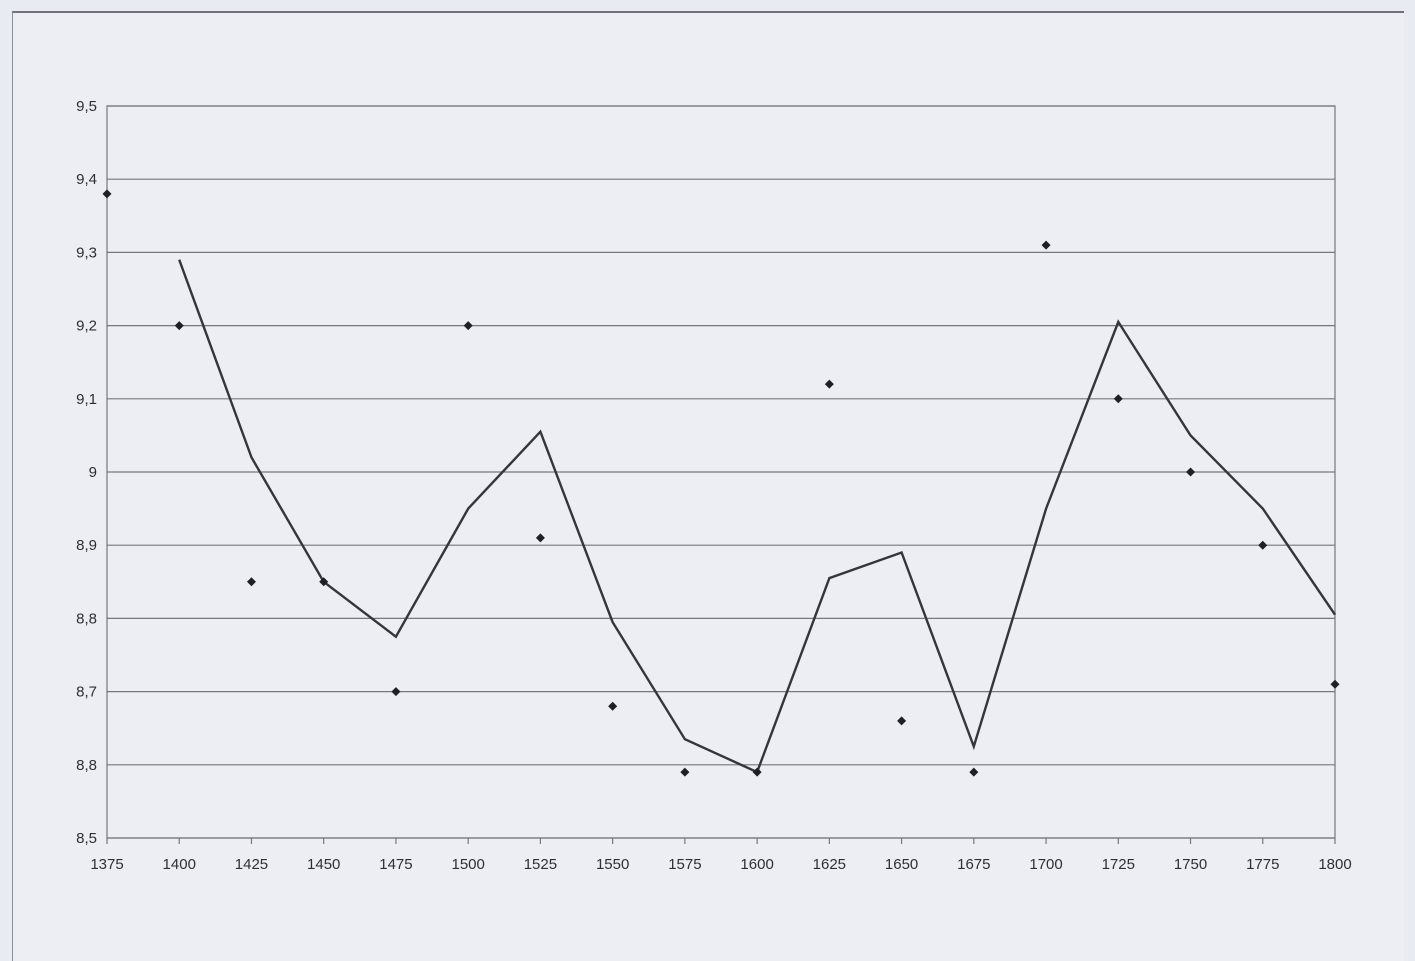  Describe the element at coordinates (93, 472) in the screenshot. I see `y-tick-label: 9` at that location.